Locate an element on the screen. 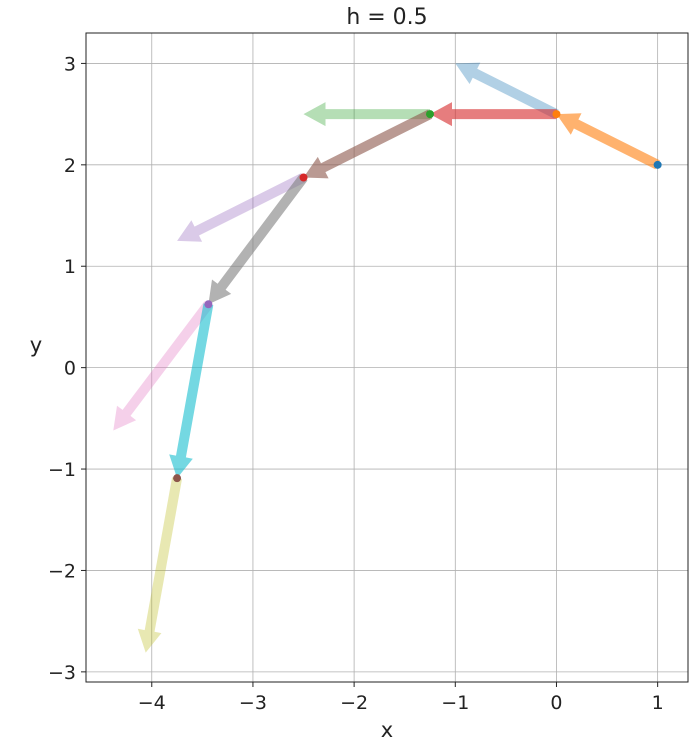 The width and height of the screenshot is (700, 752). y-tick-label: −1 is located at coordinates (62, 470).